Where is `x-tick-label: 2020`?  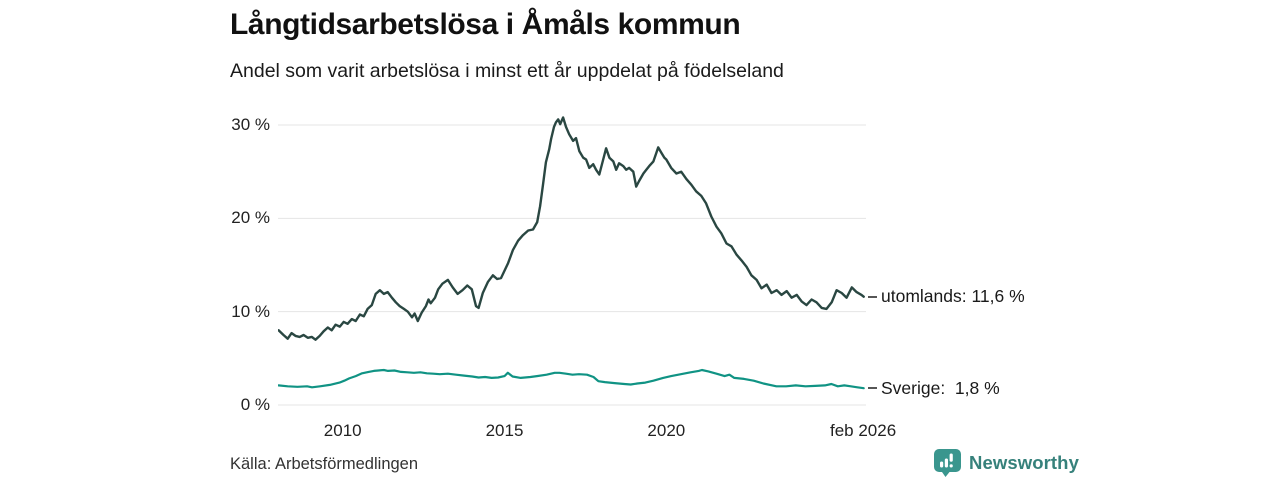
x-tick-label: 2020 is located at coordinates (666, 430).